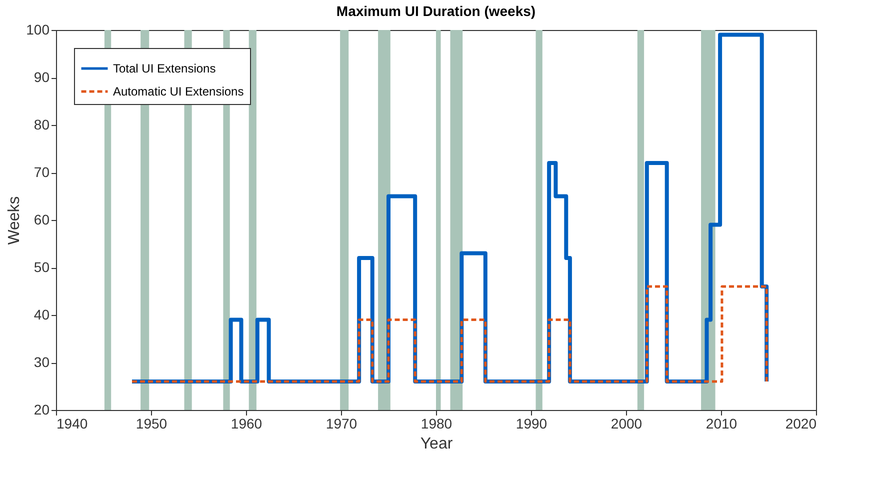 This screenshot has width=879, height=500. What do you see at coordinates (42, 314) in the screenshot?
I see `y-tick-label: 40` at bounding box center [42, 314].